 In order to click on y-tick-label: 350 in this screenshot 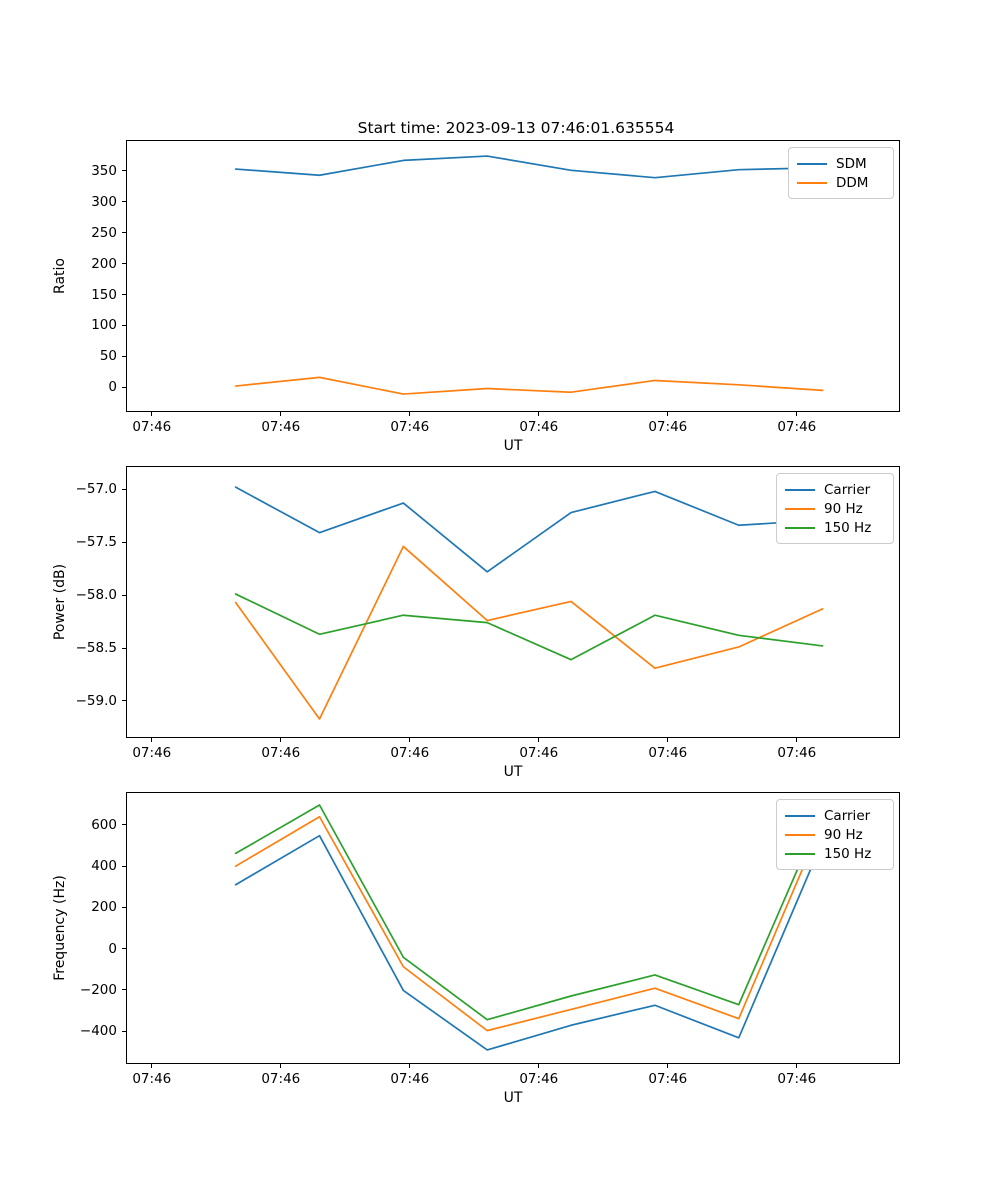, I will do `click(104, 170)`.